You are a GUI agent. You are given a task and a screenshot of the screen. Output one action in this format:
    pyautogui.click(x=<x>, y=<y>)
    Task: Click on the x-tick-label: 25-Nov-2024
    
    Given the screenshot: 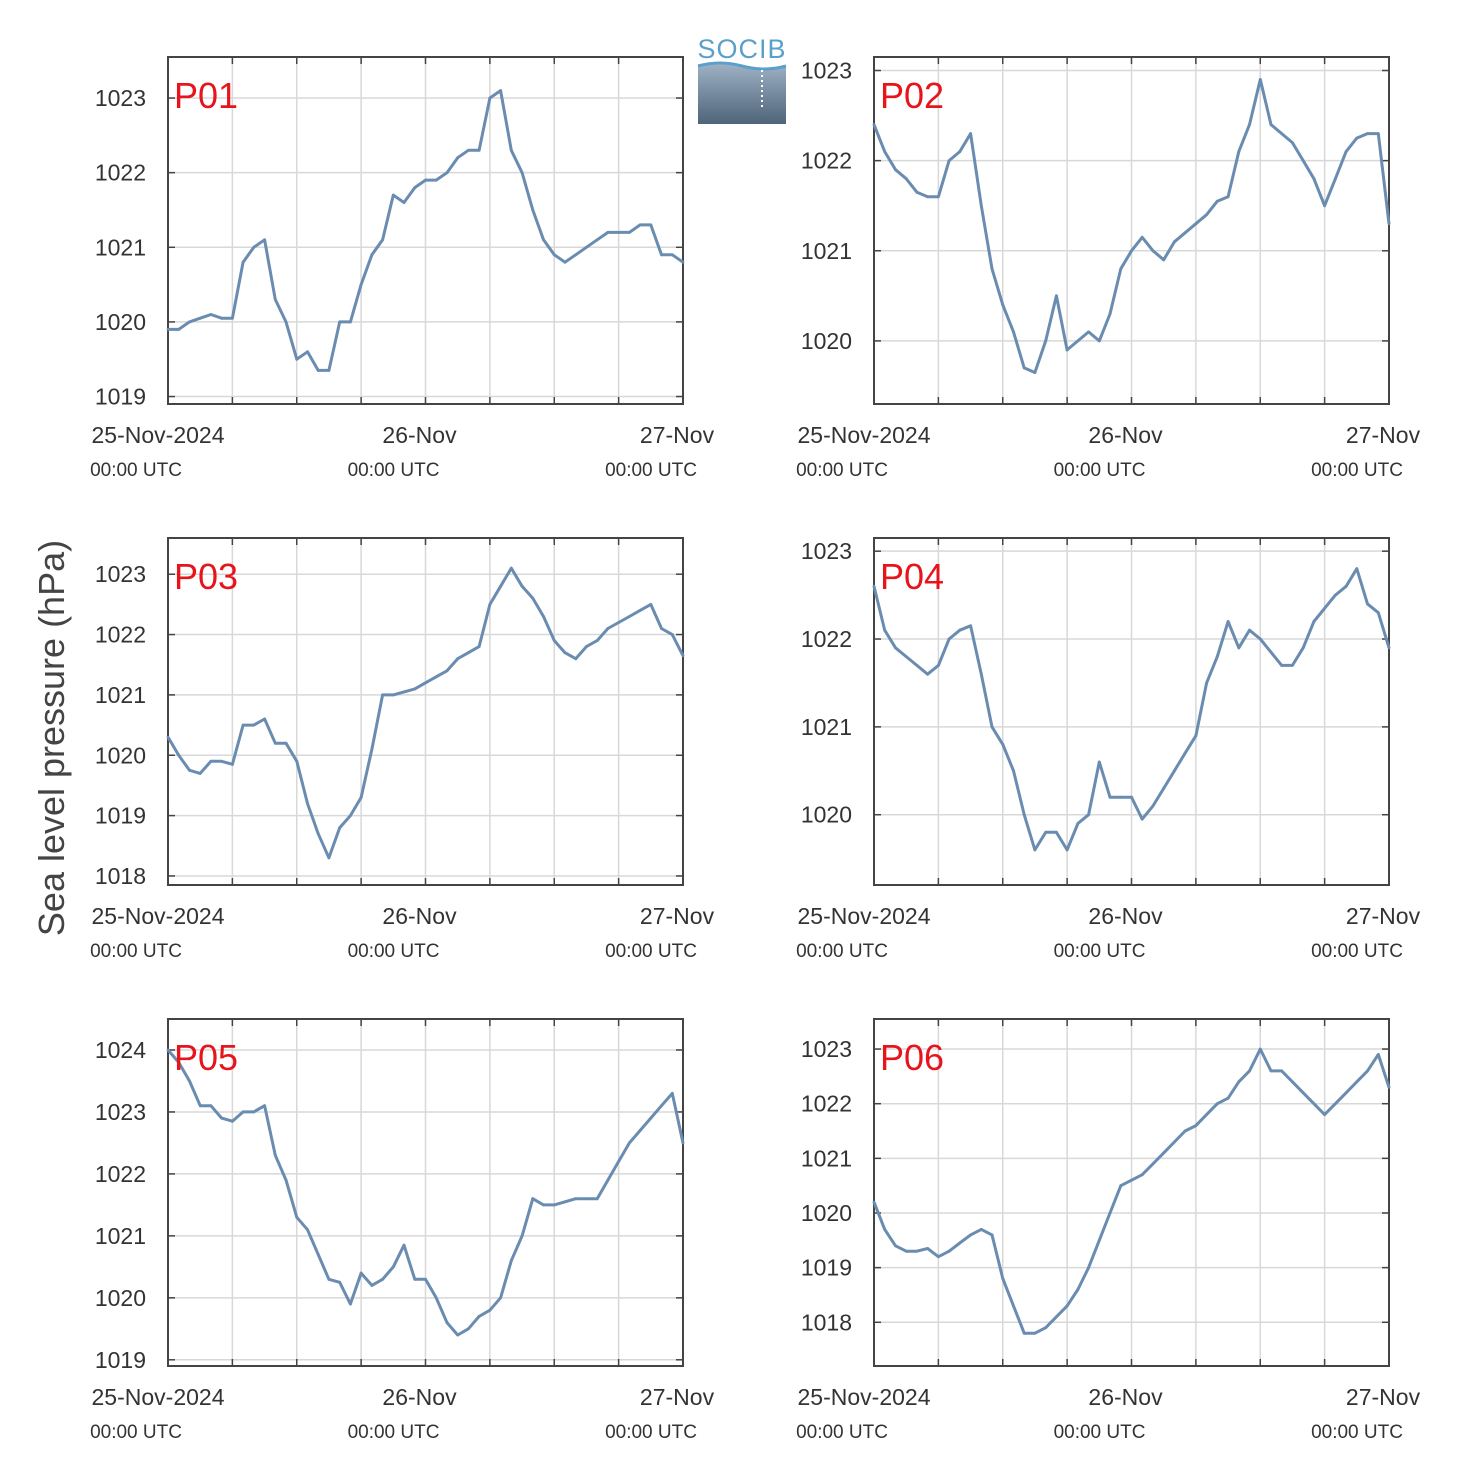 What is the action you would take?
    pyautogui.click(x=158, y=1397)
    